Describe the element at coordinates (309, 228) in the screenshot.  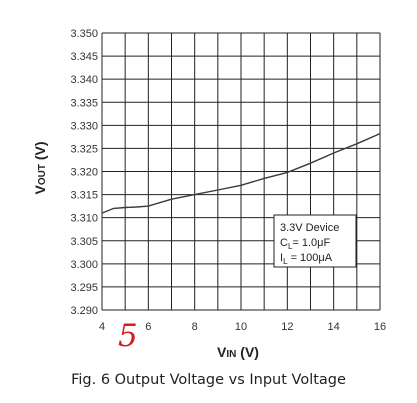
I see `legend-device: 3.3V Device` at that location.